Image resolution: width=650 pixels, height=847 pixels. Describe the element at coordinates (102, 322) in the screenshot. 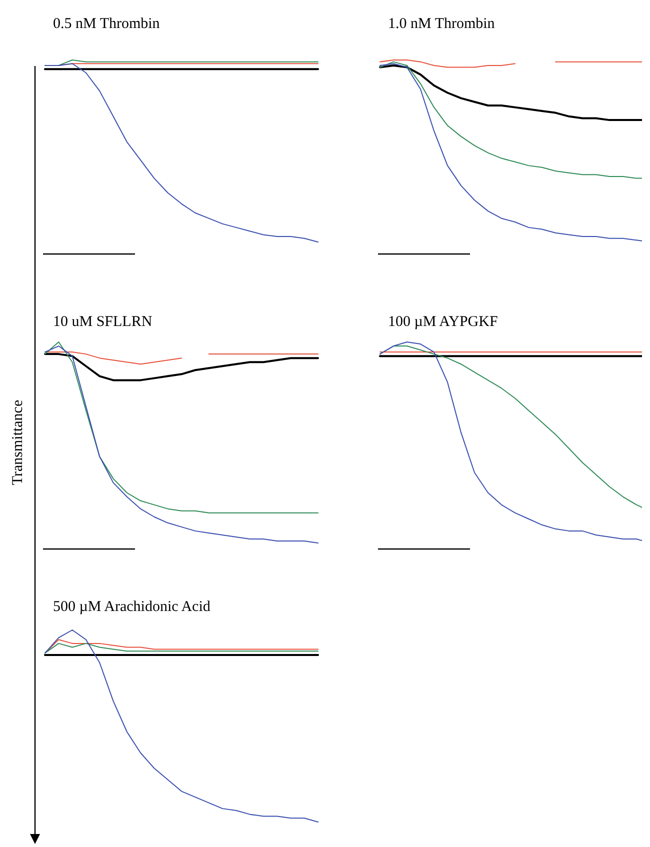

I see `chart-title: 10 uM SFLLRN` at that location.